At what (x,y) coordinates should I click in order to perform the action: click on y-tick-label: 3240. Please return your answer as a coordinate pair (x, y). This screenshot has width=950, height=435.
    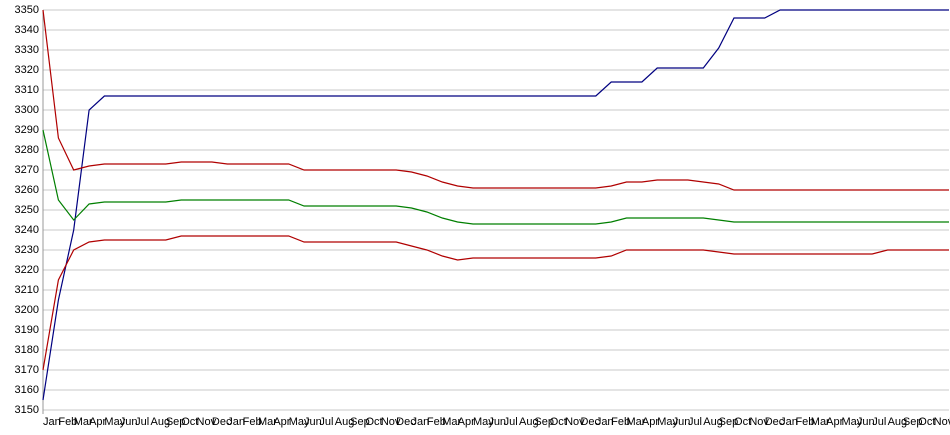
    Looking at the image, I should click on (27, 230).